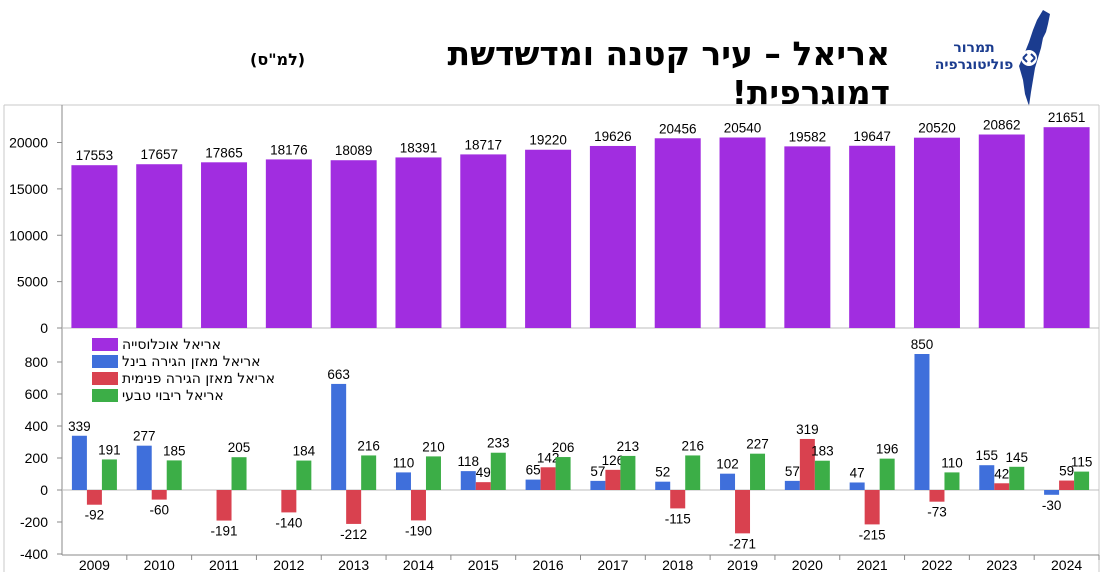  Describe the element at coordinates (37, 394) in the screenshot. I see `y-tick-label: 600` at that location.